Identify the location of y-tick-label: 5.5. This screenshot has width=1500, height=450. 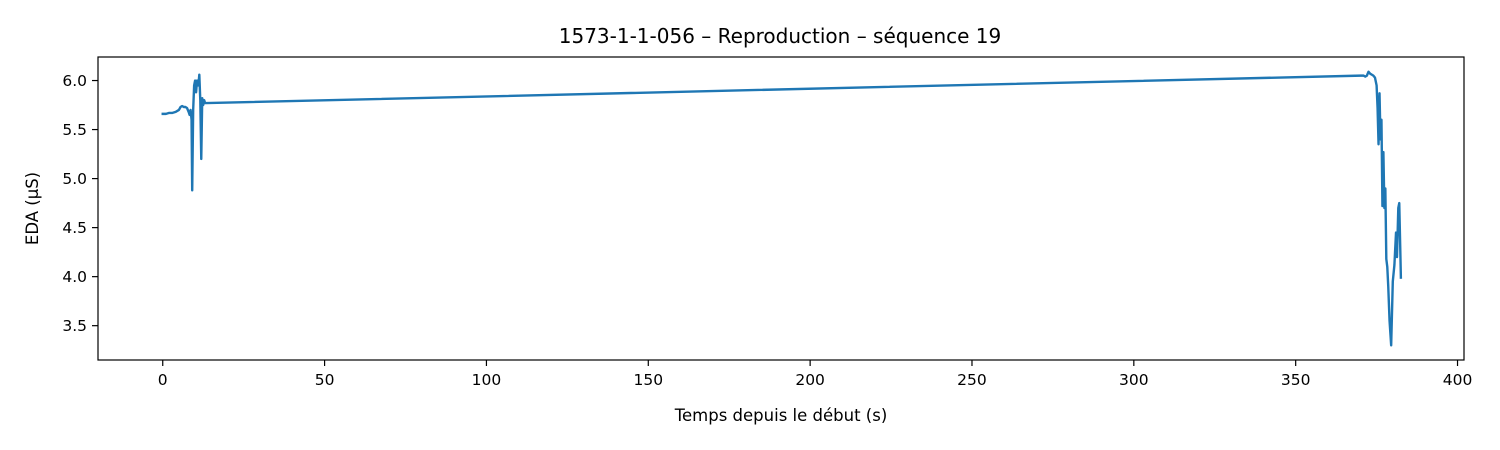
(74, 130).